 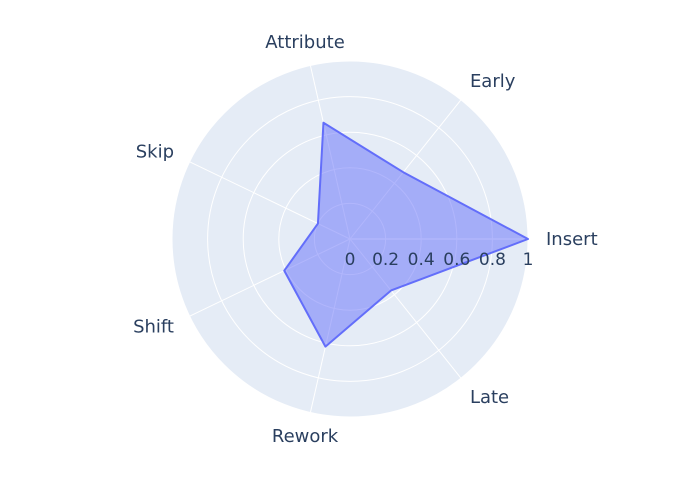 I want to click on radial-tick-label: 0.4, so click(x=421, y=260).